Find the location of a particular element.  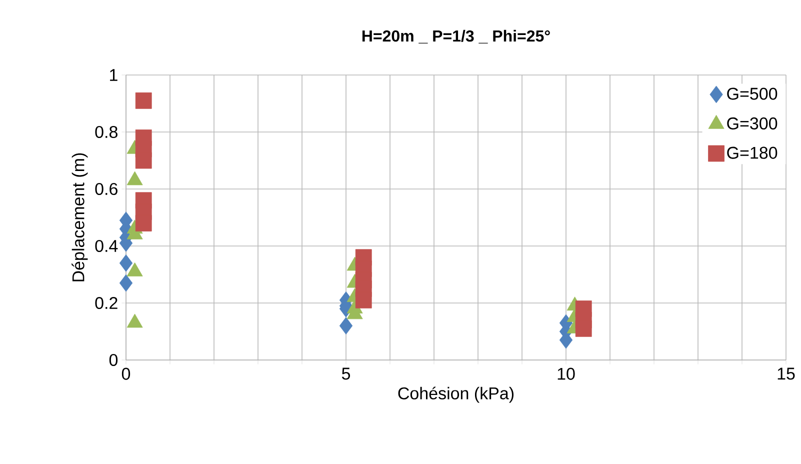

x-tick-label: 5 is located at coordinates (346, 374).